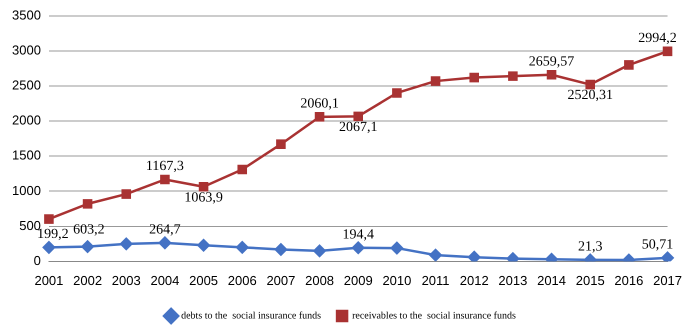 This screenshot has width=688, height=331. I want to click on y-tick-label: 500, so click(30, 225).